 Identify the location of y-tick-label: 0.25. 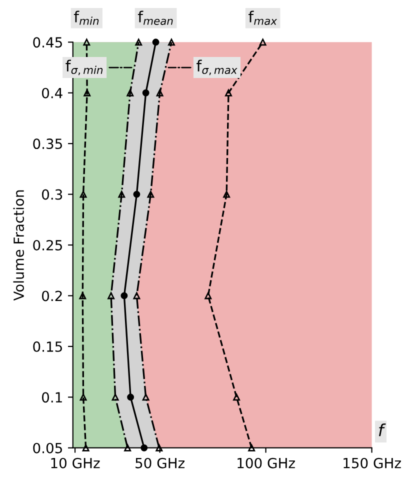
(47, 245).